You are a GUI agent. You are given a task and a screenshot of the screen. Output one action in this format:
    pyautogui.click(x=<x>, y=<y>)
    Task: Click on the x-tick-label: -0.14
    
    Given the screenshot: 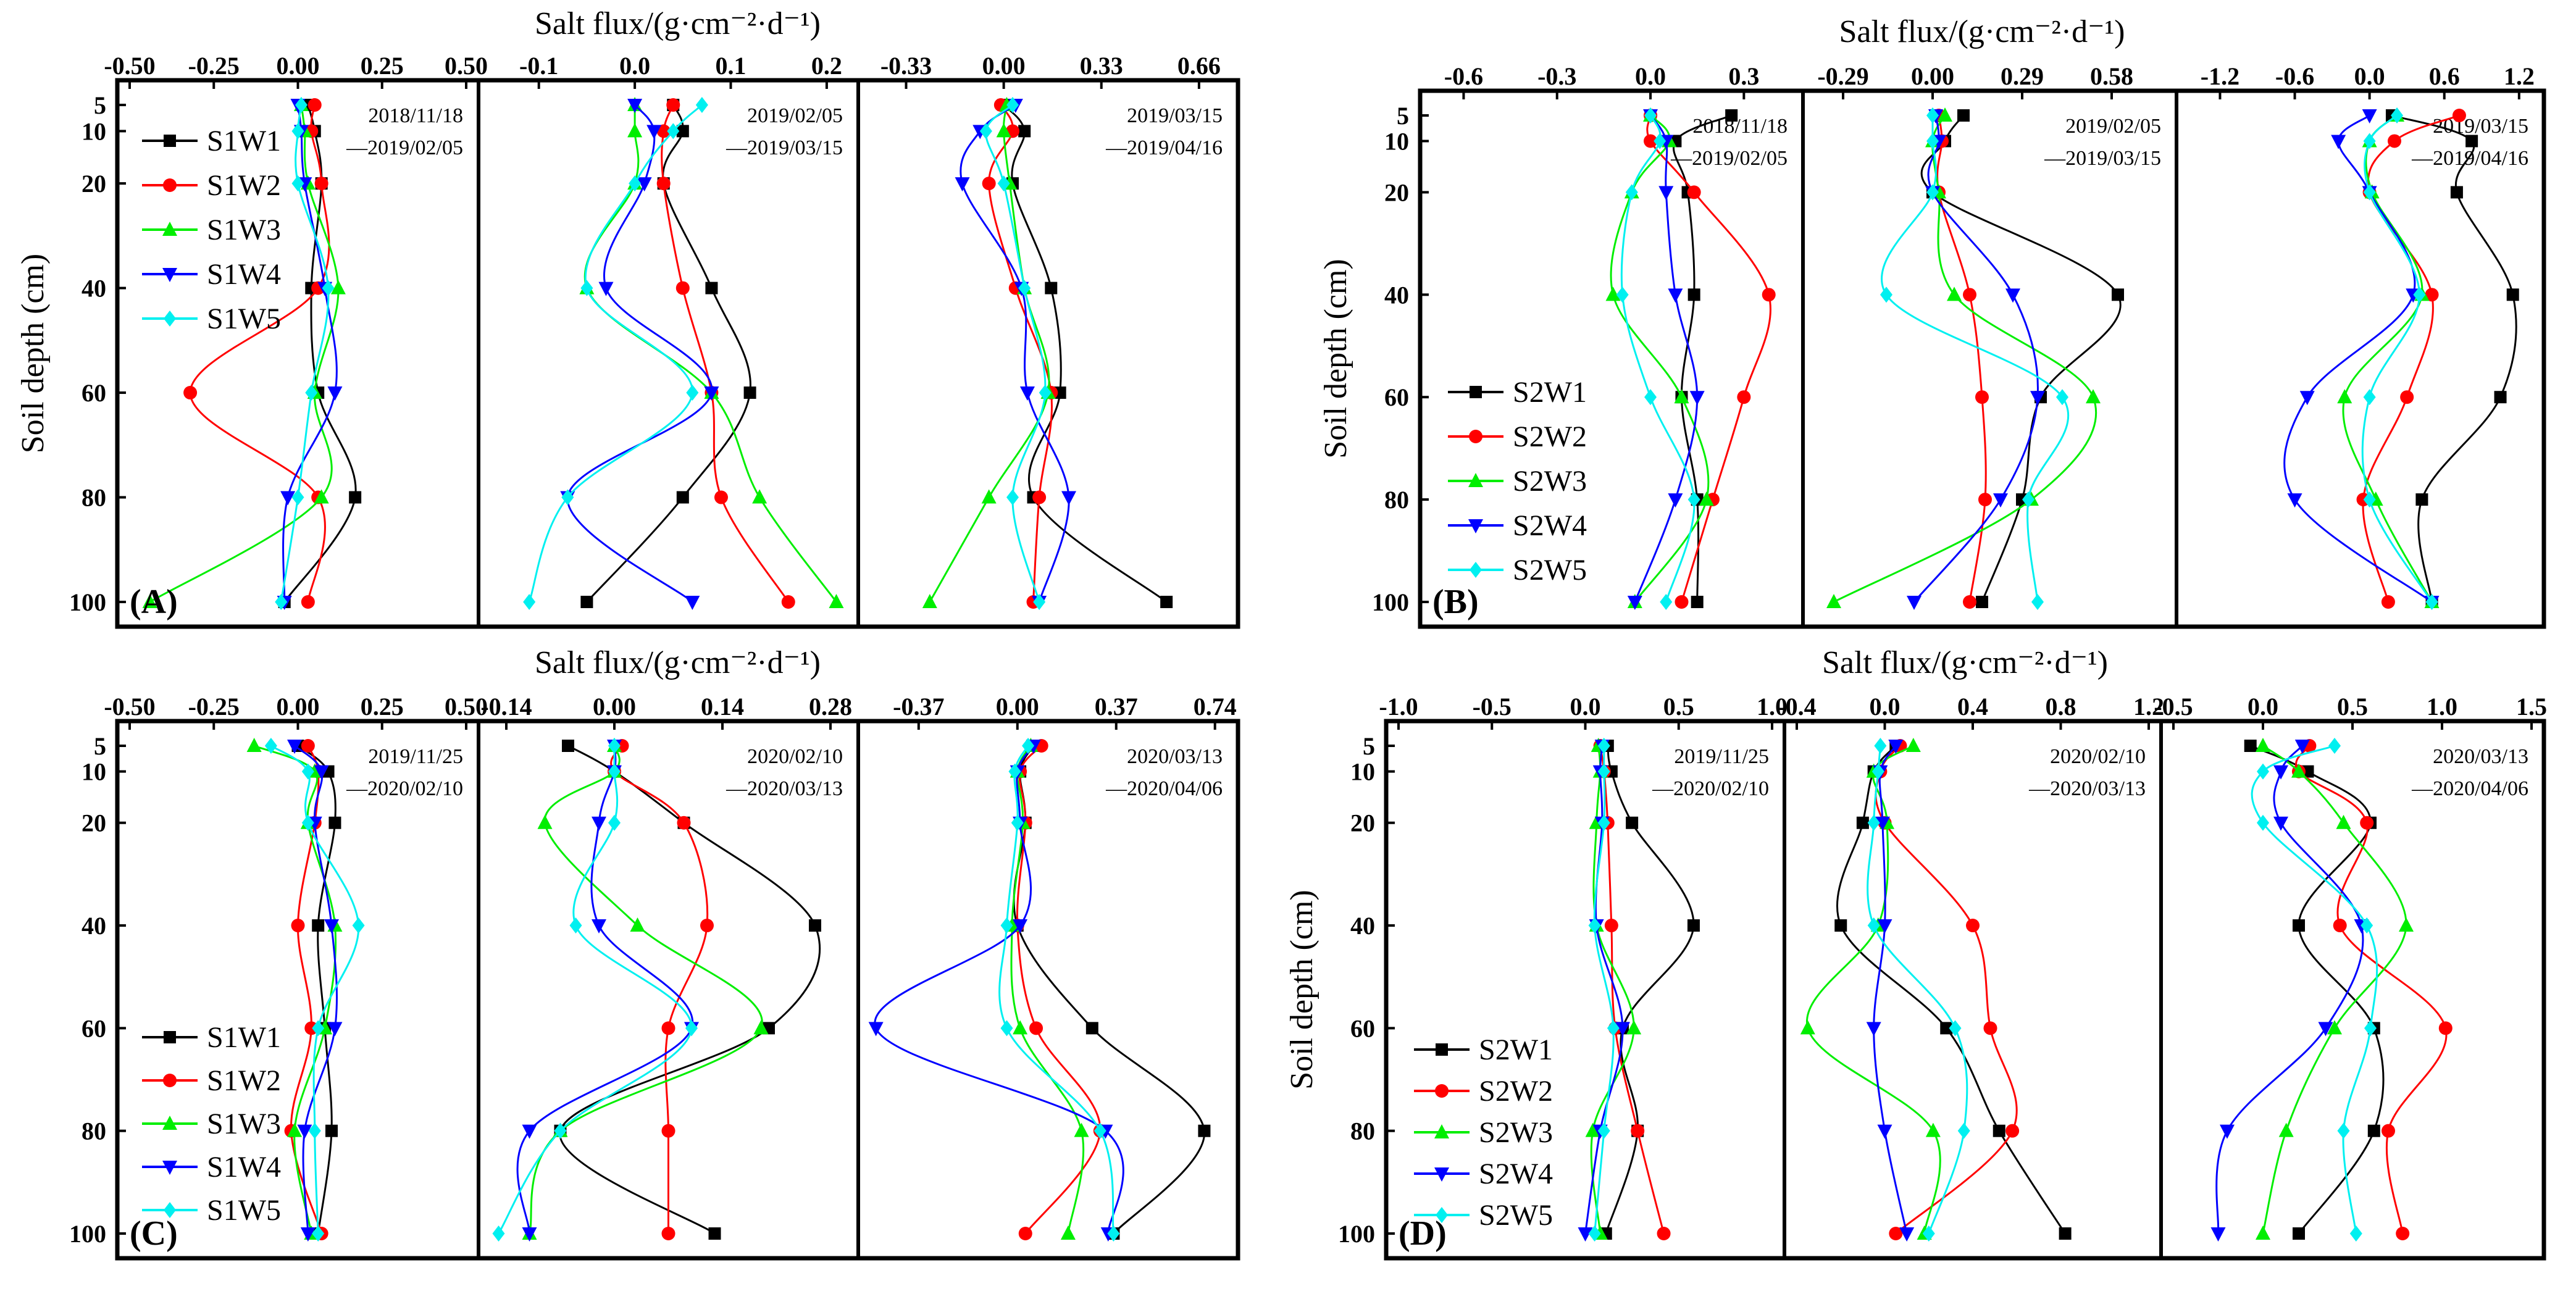 What is the action you would take?
    pyautogui.click(x=506, y=706)
    